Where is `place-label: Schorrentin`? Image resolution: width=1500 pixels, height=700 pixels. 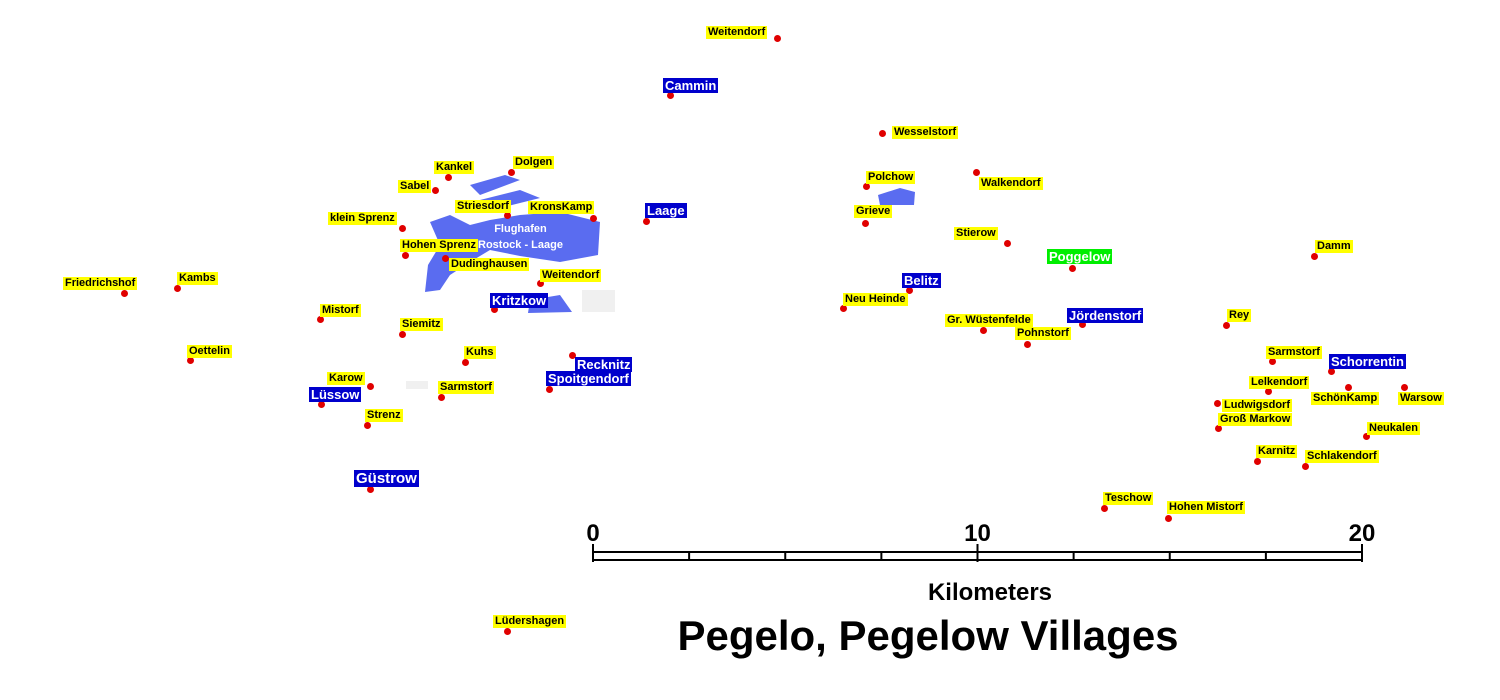 place-label: Schorrentin is located at coordinates (1367, 361).